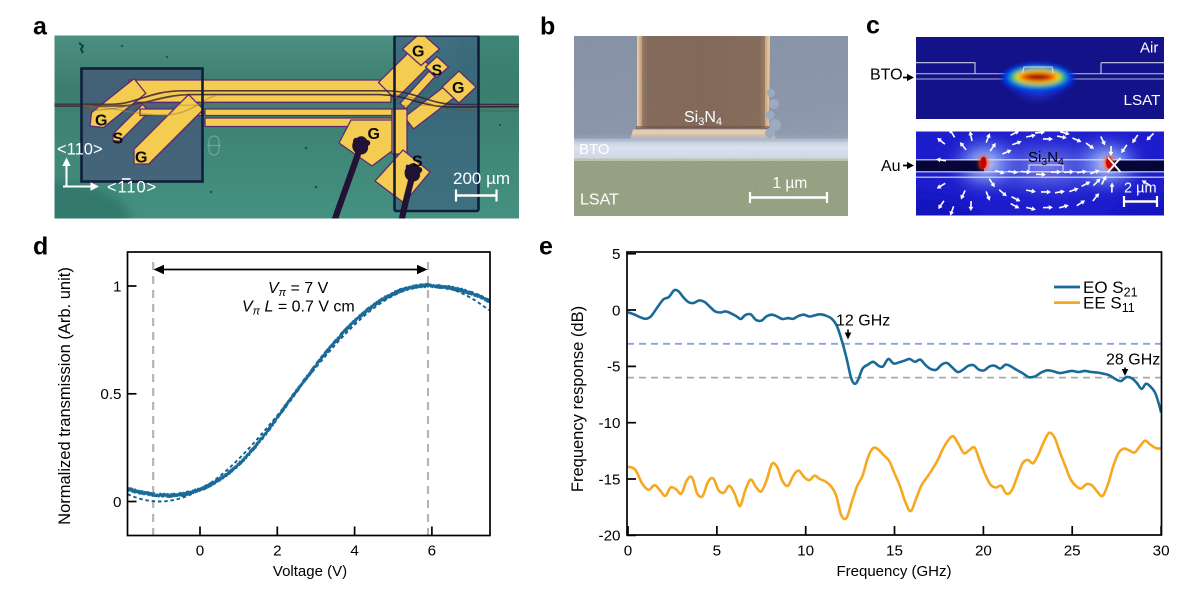 The height and width of the screenshot is (609, 1203). Describe the element at coordinates (805, 550) in the screenshot. I see `svg-text: 10` at that location.